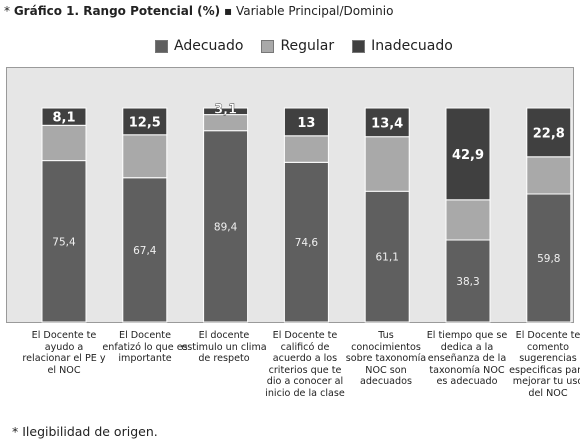  Describe the element at coordinates (64, 242) in the screenshot. I see `data-label-adecuado-1: 75,4` at that location.